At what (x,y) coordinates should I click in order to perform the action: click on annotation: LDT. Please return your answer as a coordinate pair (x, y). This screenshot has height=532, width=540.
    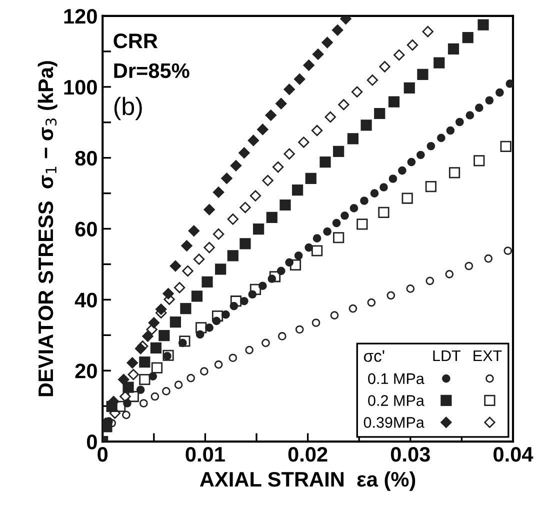
    Looking at the image, I should click on (447, 356).